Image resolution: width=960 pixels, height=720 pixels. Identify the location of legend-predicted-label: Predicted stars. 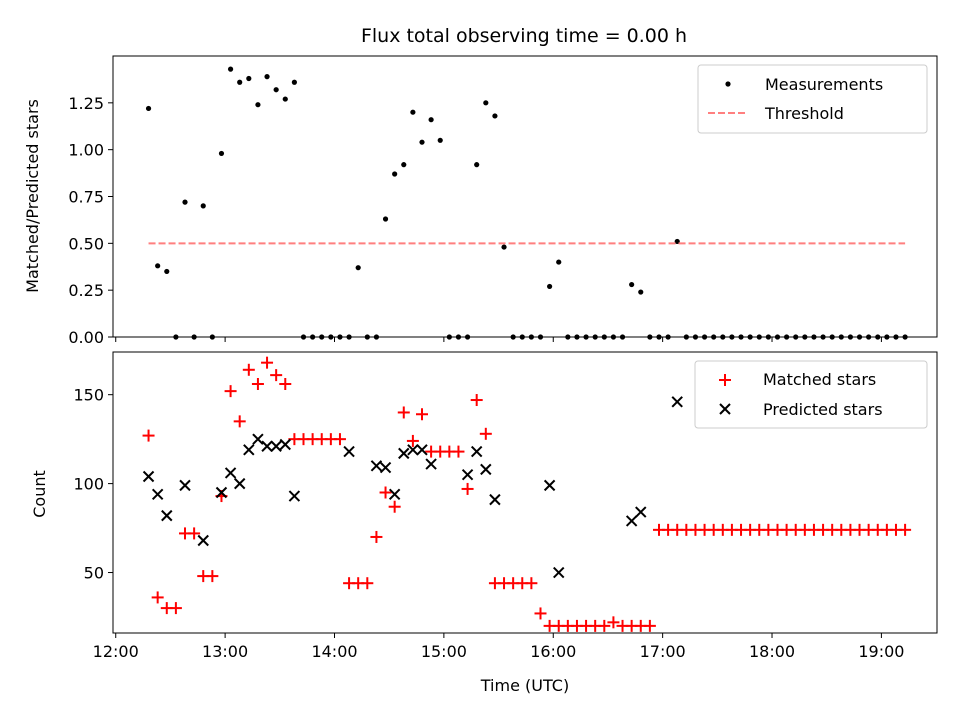
(823, 409).